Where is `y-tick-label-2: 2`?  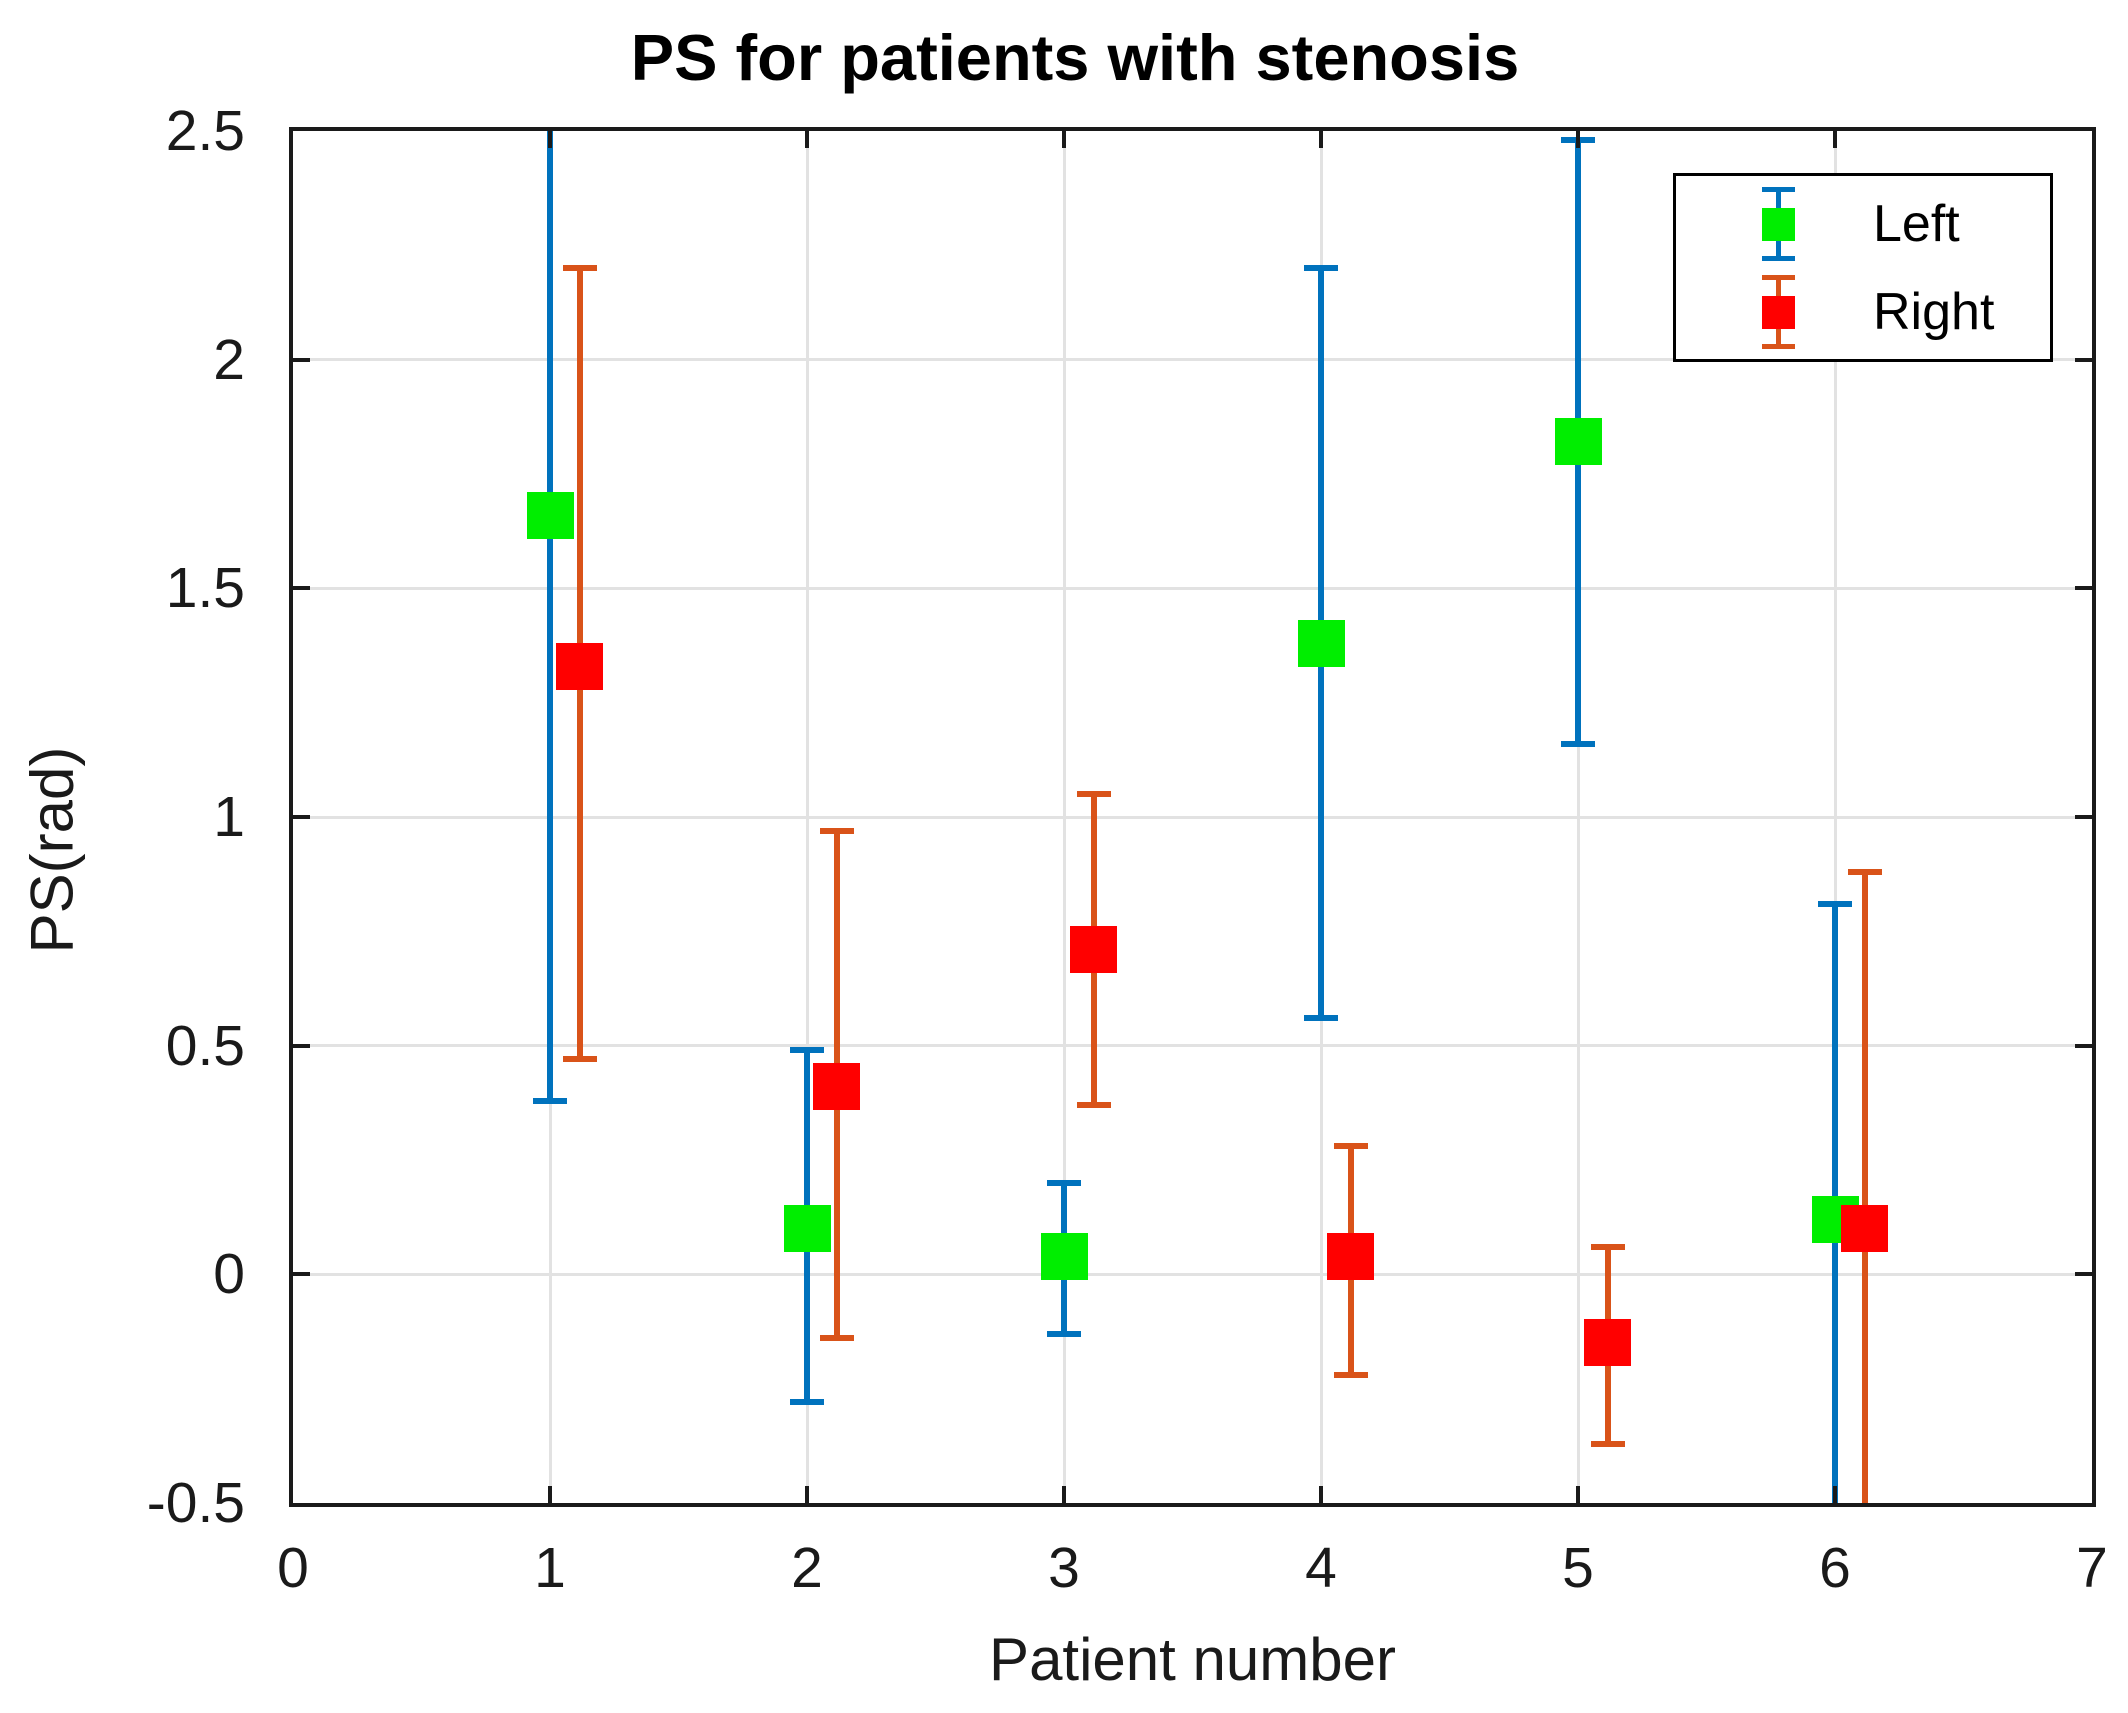
y-tick-label-2: 2 is located at coordinates (229, 359).